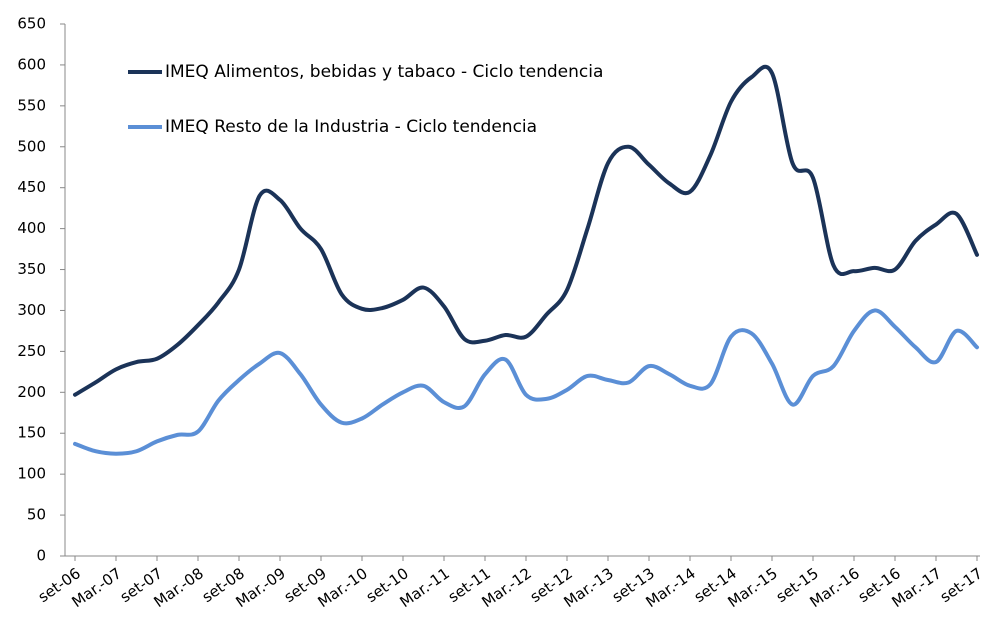 The height and width of the screenshot is (630, 982). I want to click on y-tick-label: 400, so click(31, 228).